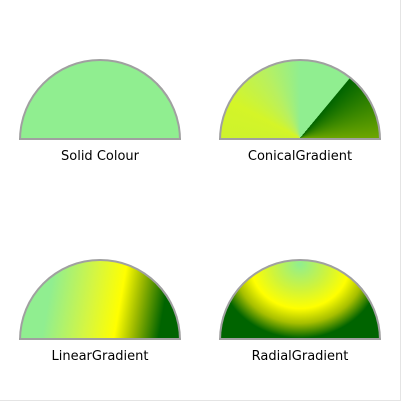  Describe the element at coordinates (100, 156) in the screenshot. I see `solid-colour-label: Solid Colour` at that location.